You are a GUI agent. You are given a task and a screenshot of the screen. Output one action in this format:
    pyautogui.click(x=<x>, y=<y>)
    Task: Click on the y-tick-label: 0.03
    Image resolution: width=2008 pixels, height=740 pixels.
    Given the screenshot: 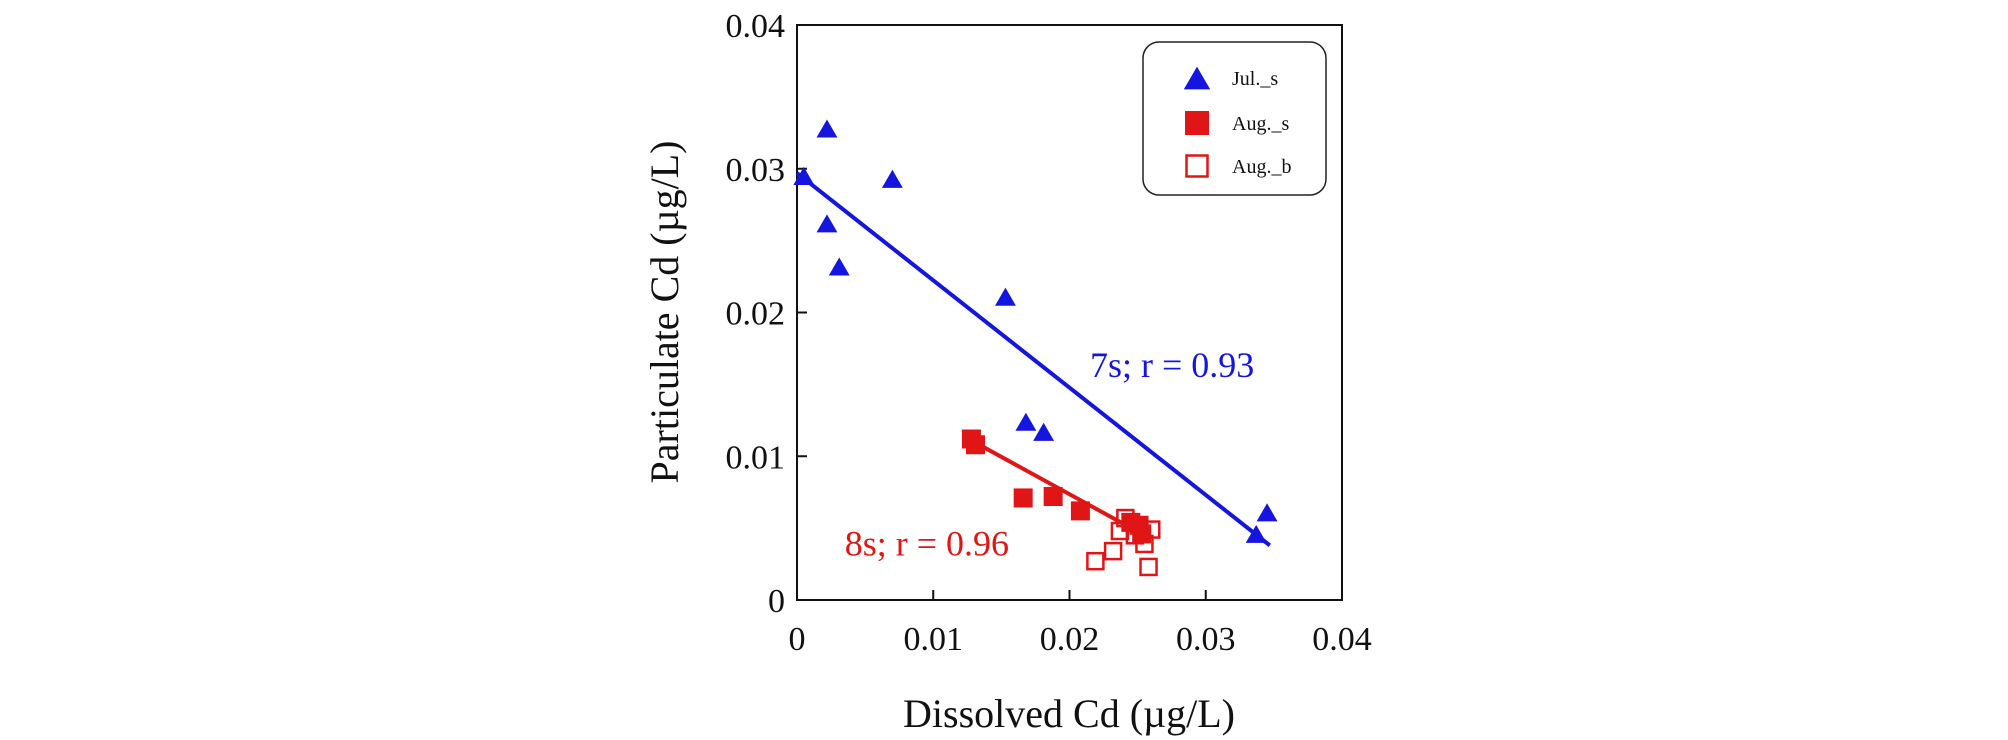 What is the action you would take?
    pyautogui.click(x=756, y=170)
    